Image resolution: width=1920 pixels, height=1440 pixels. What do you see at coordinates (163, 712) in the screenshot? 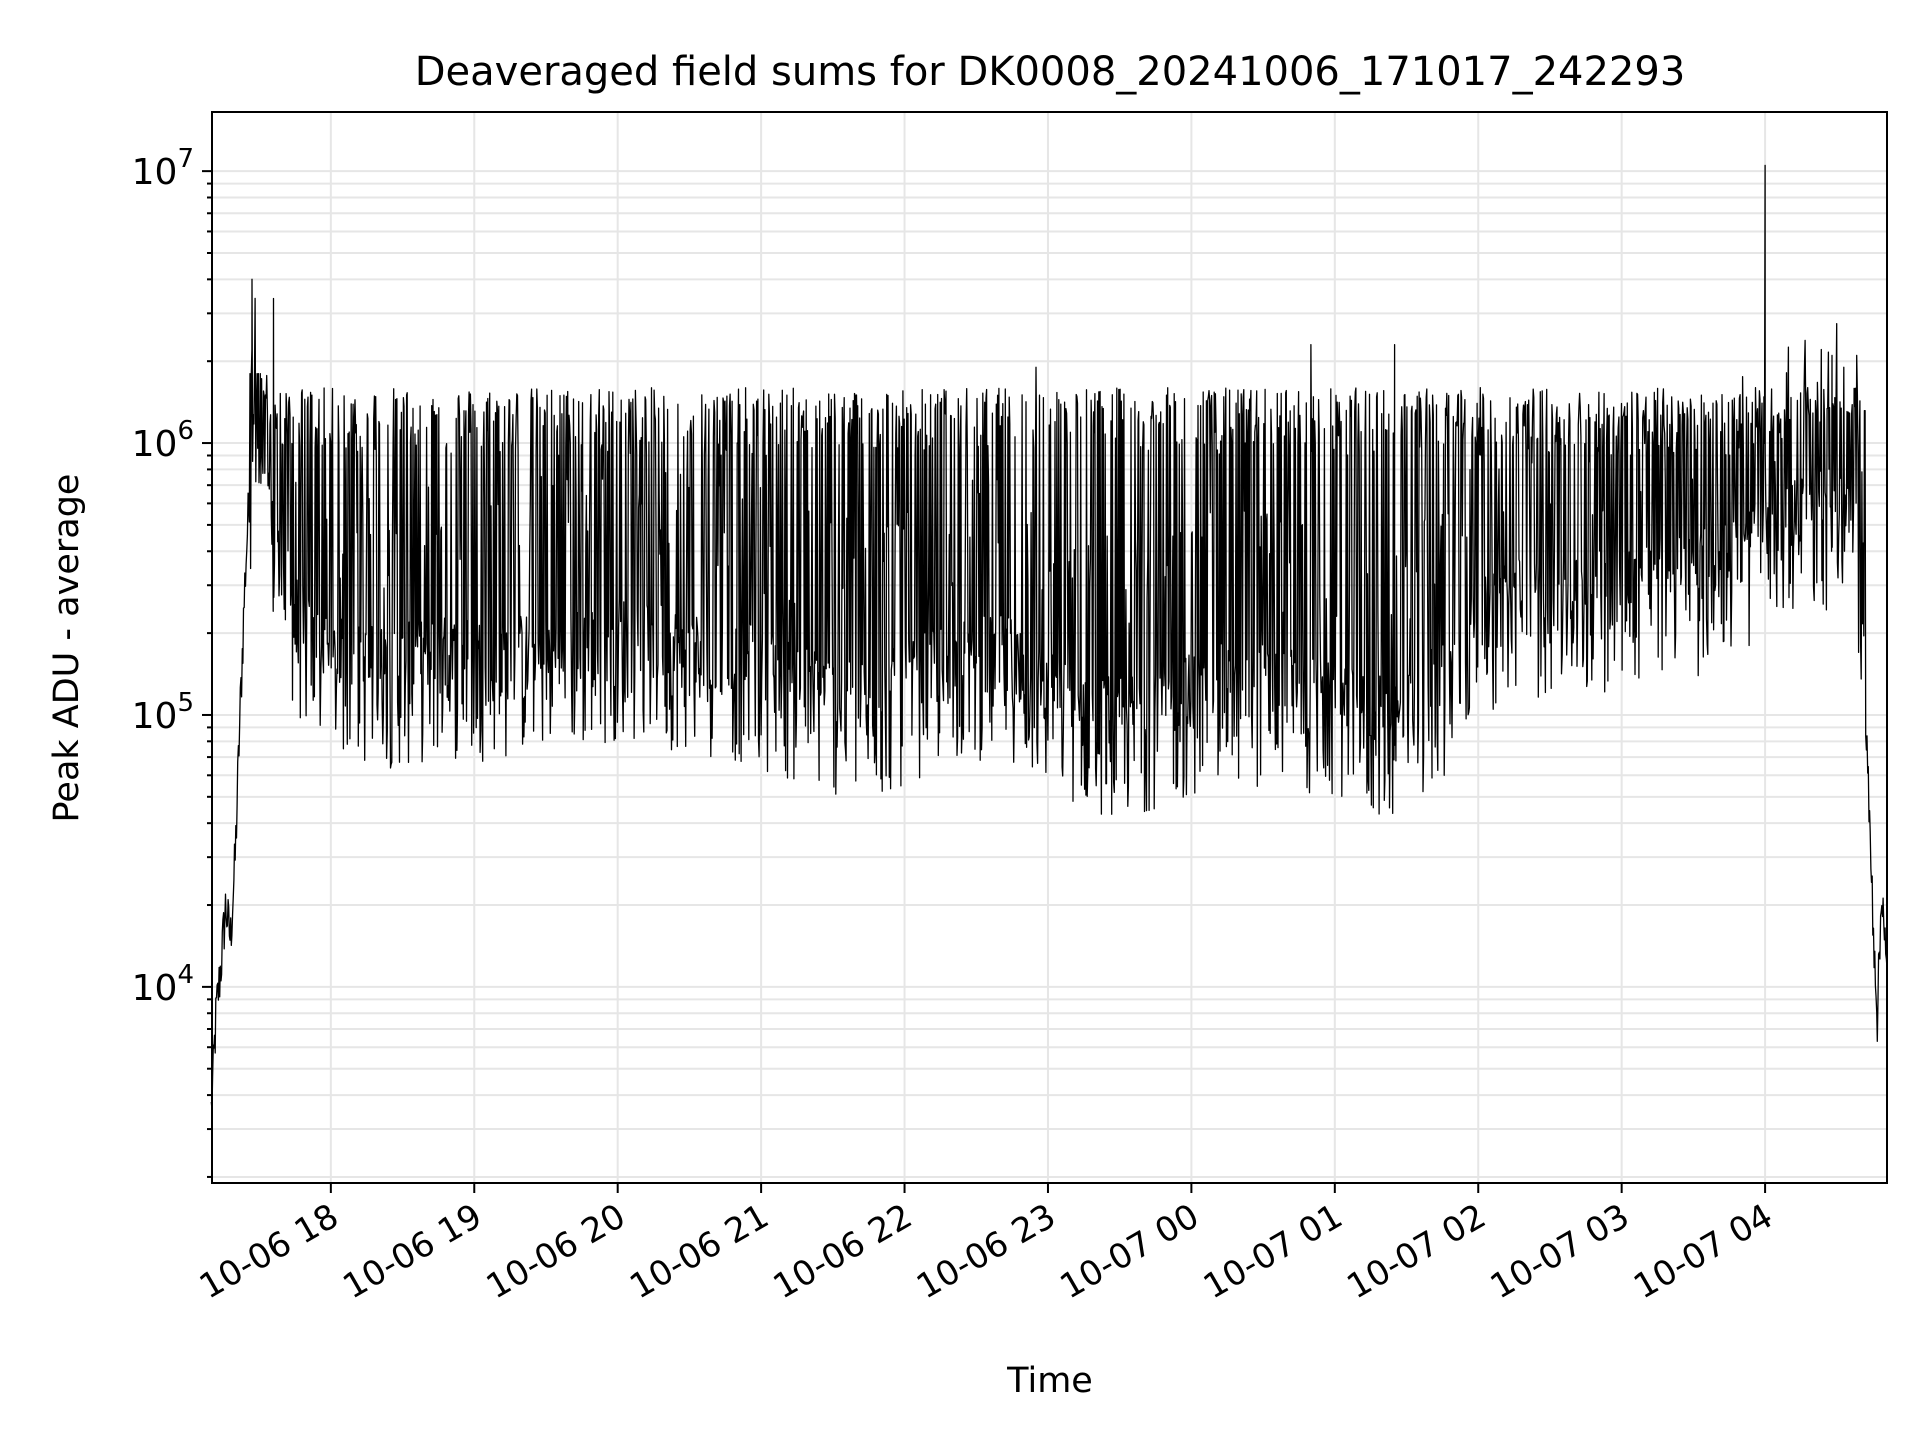
I see `y-tick-label: 10⁵` at bounding box center [163, 712].